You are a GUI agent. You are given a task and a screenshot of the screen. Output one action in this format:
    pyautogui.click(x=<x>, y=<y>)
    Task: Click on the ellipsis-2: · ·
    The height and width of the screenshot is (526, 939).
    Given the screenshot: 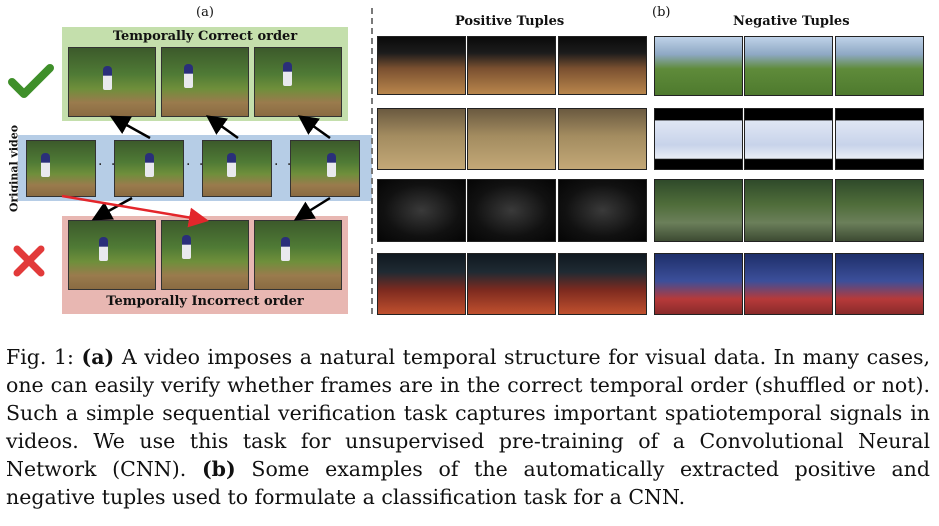 What is the action you would take?
    pyautogui.click(x=196, y=165)
    